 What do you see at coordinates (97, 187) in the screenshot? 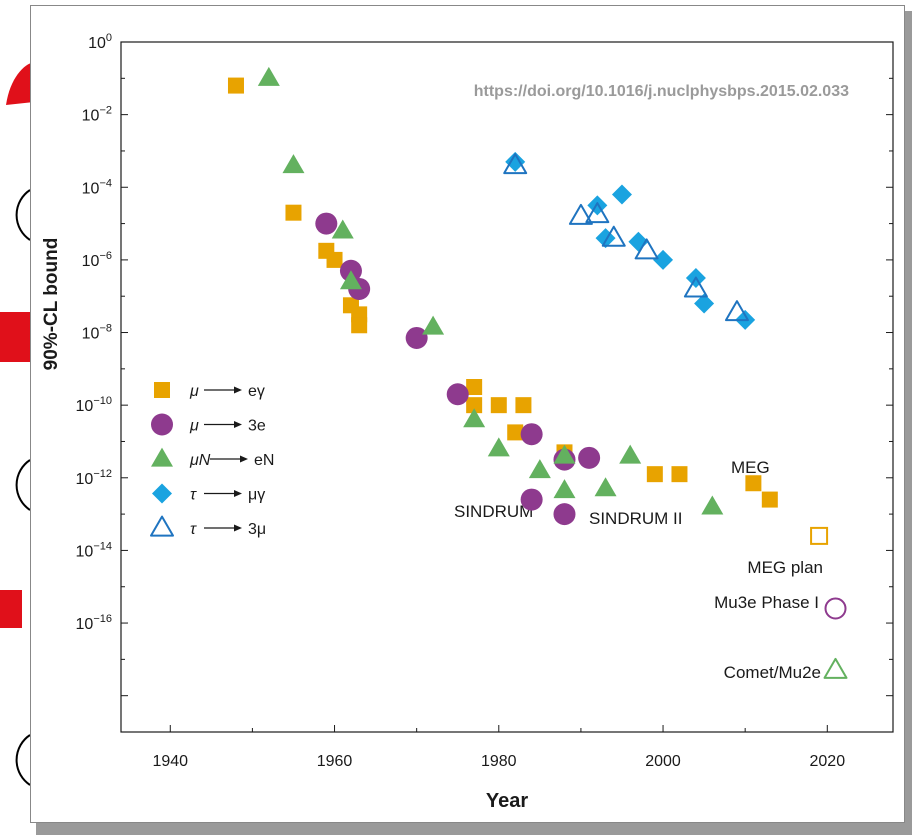
I see `y-tick-label: 10⁻⁴` at bounding box center [97, 187].